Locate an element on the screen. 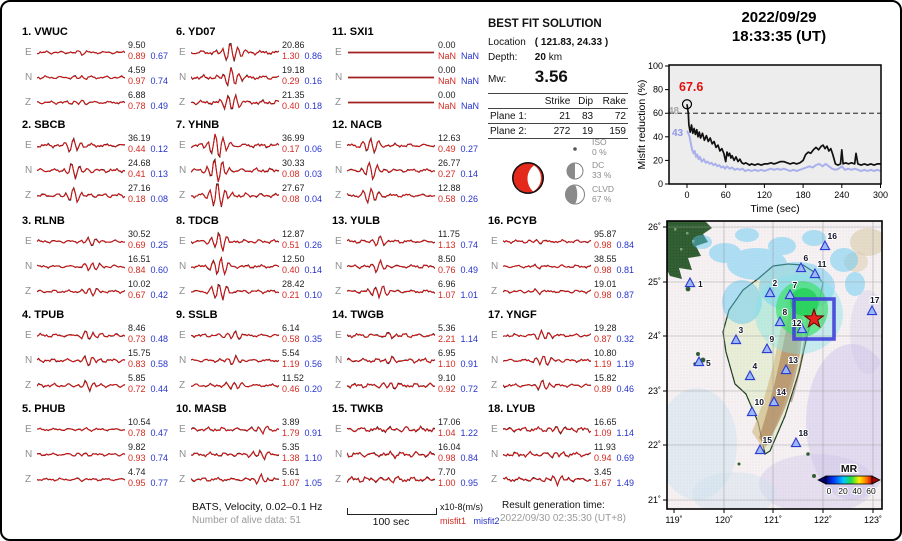 The width and height of the screenshot is (902, 541). peak-amplitude: 9.82 is located at coordinates (137, 447).